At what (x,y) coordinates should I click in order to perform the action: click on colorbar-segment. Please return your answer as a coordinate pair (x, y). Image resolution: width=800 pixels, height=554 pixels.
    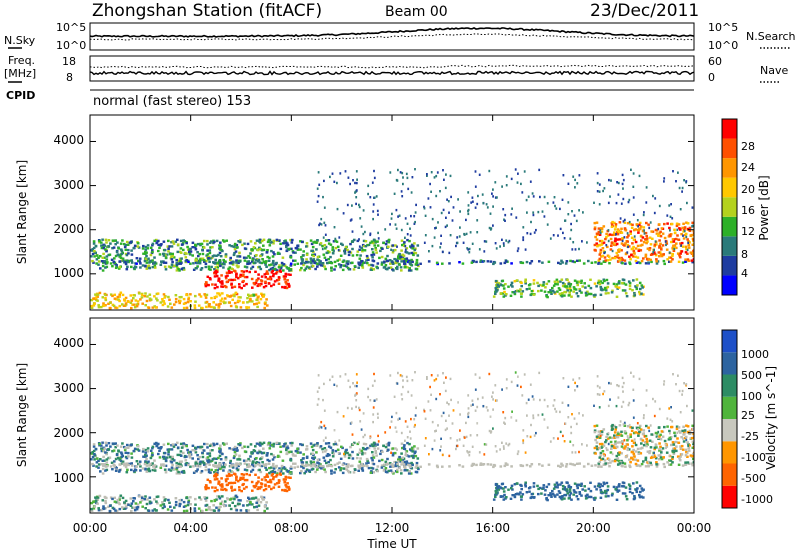
    Looking at the image, I should click on (729, 285).